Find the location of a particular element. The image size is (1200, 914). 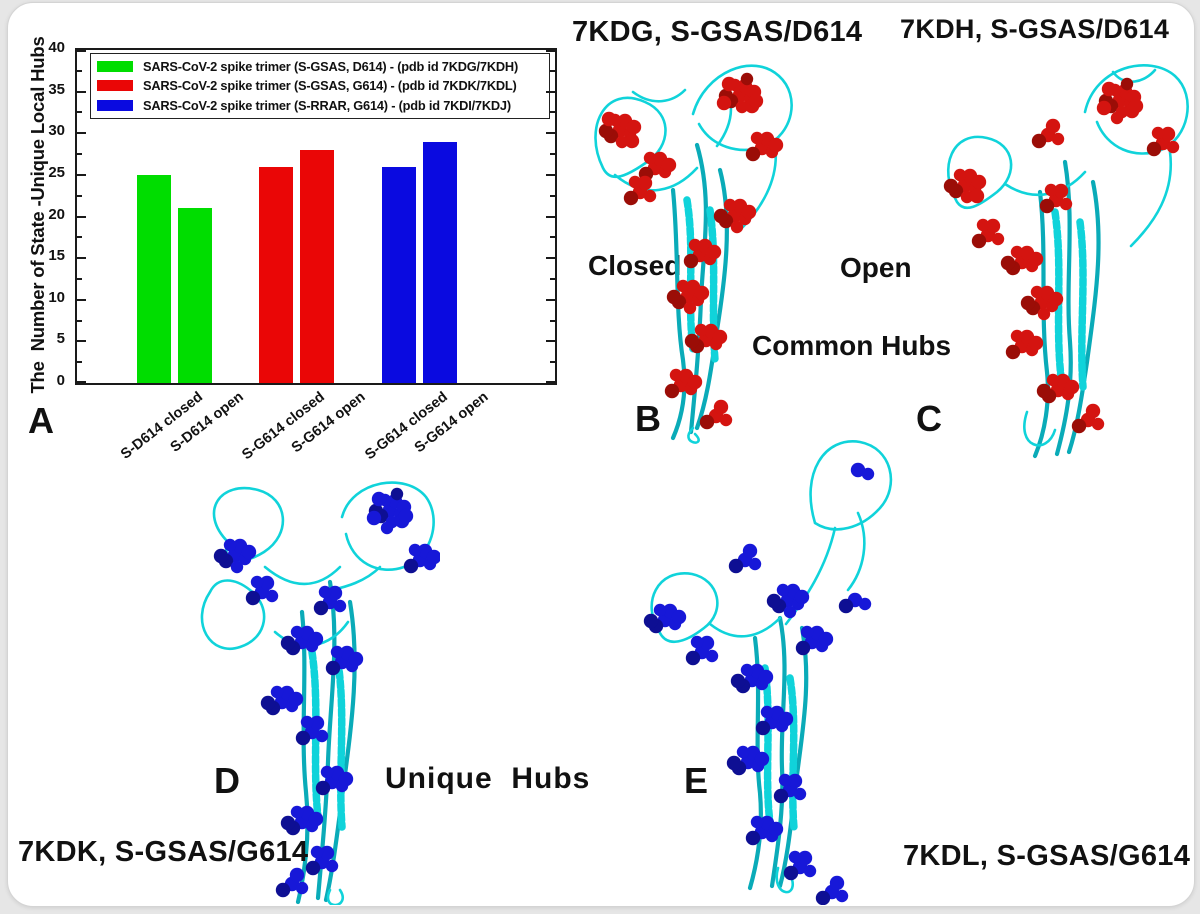

x-tick-label: S-G614 open is located at coordinates (452, 423).